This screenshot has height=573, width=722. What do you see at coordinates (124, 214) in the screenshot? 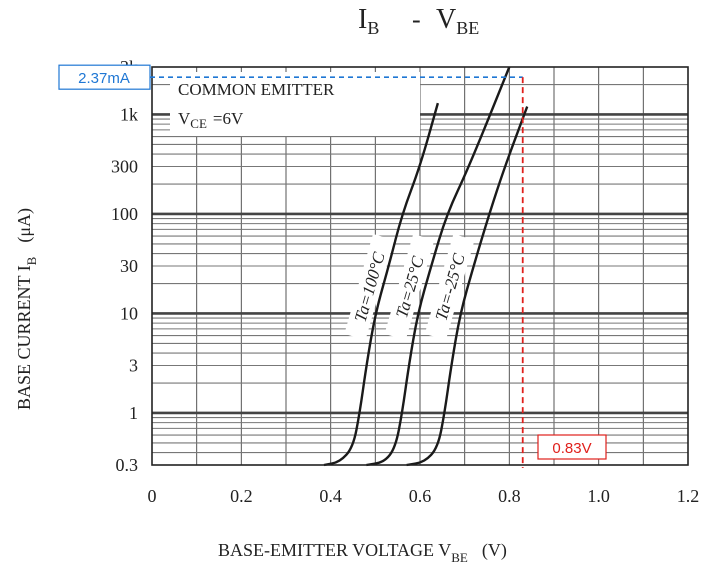
I see `y-tick-label: 100` at bounding box center [124, 214].